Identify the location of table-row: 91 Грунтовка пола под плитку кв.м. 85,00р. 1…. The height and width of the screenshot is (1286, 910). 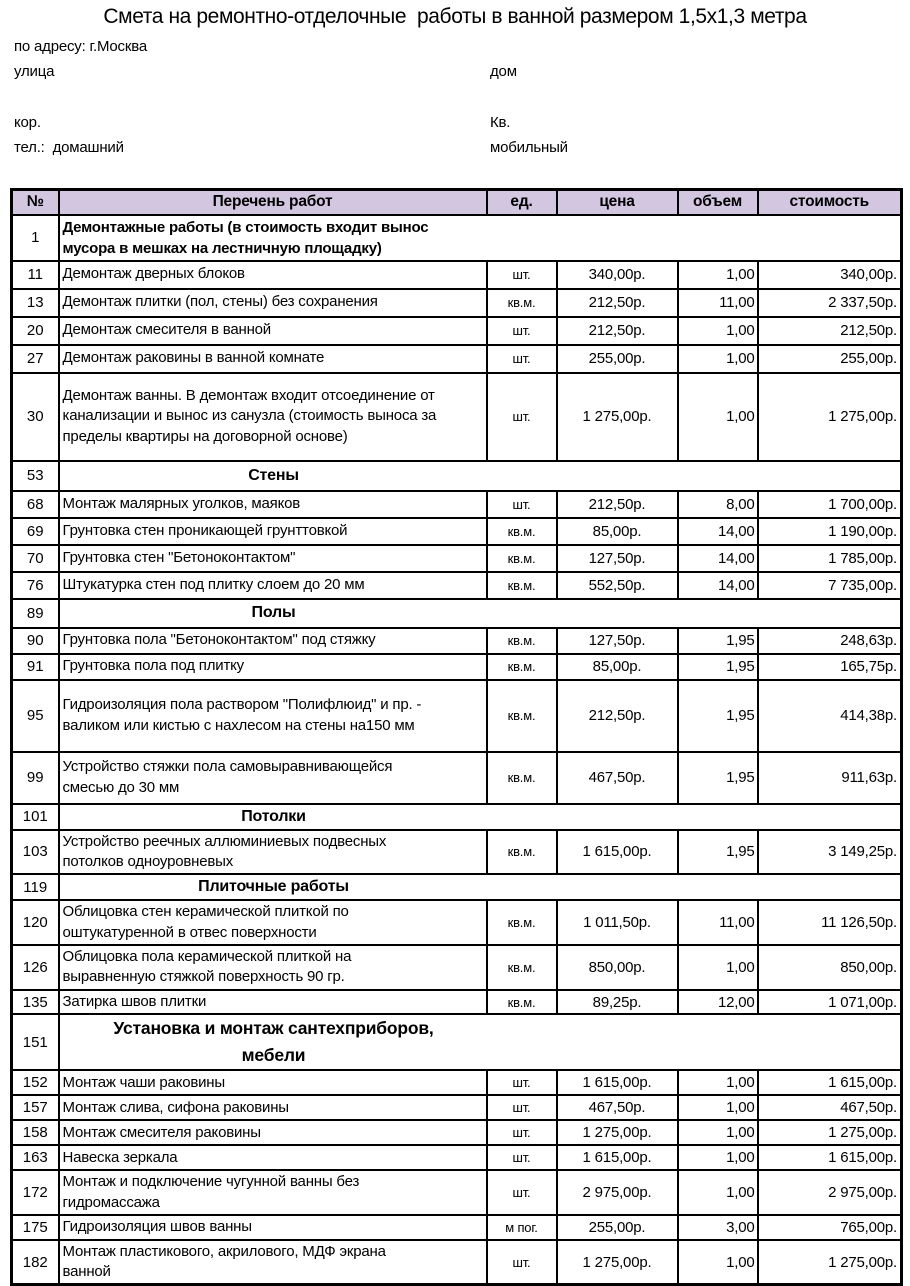
(456, 666).